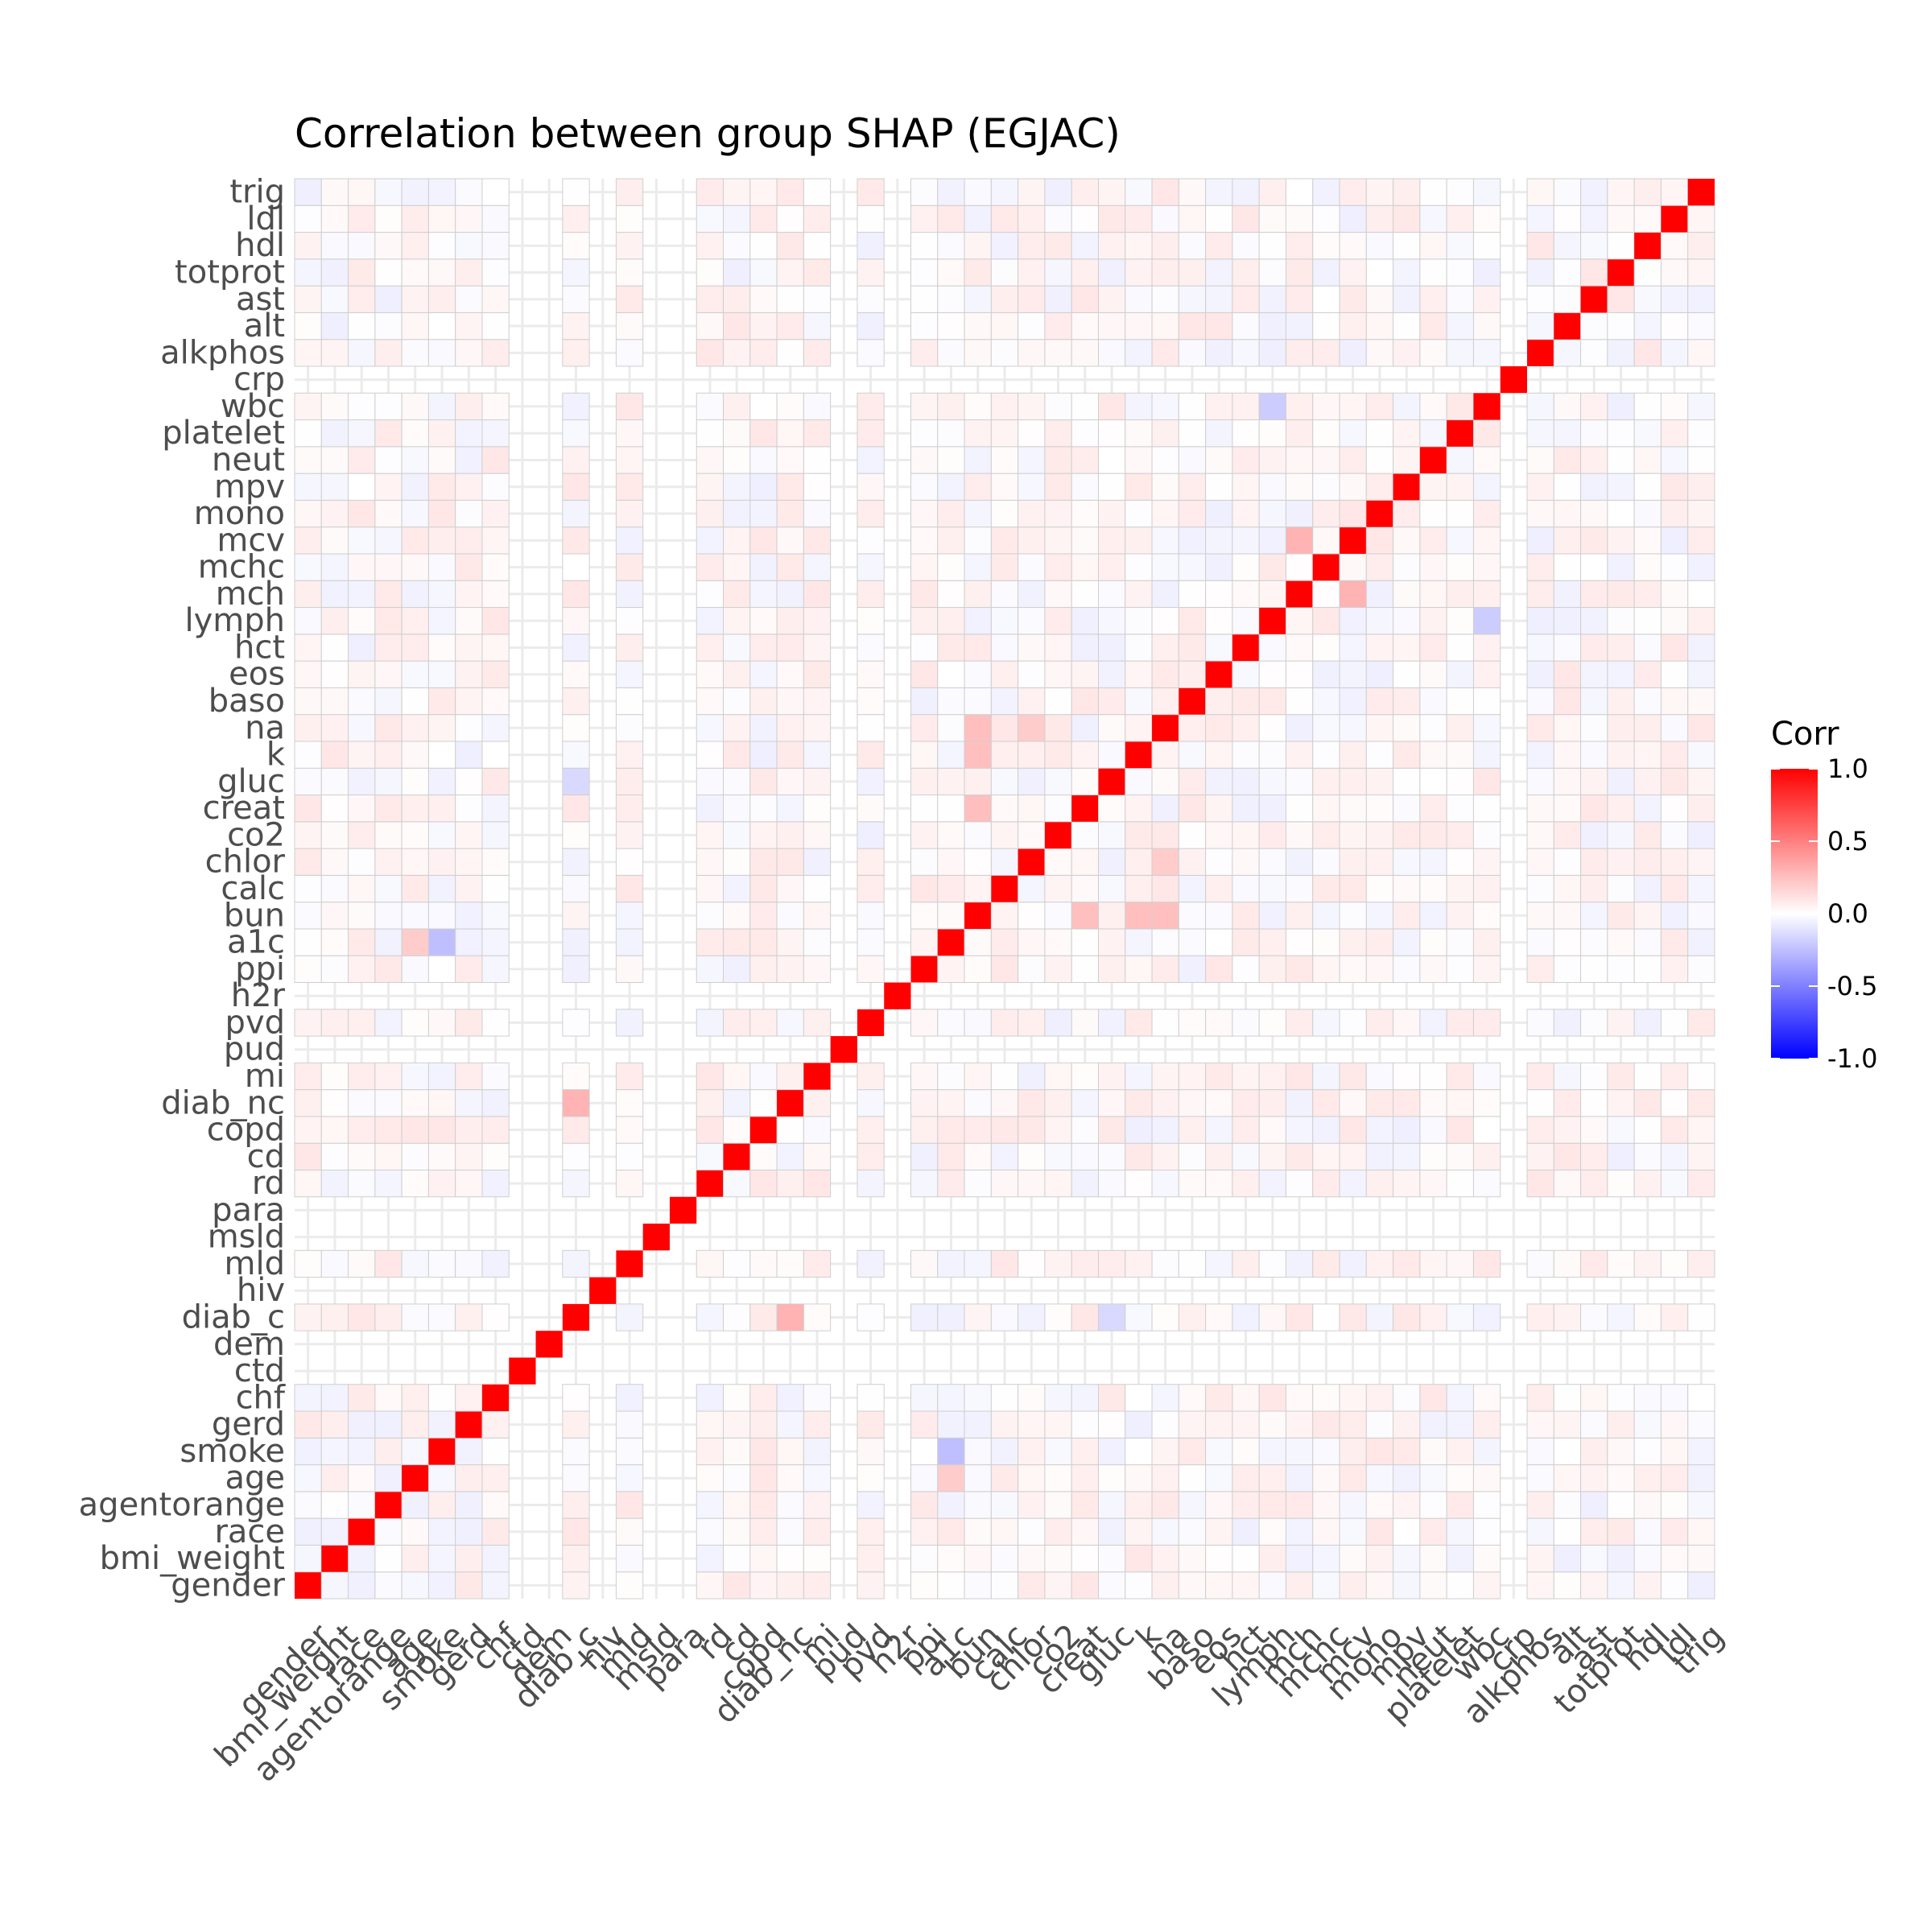 This screenshot has width=1932, height=1932. What do you see at coordinates (265, 218) in the screenshot?
I see `y-tick-label: ldl` at bounding box center [265, 218].